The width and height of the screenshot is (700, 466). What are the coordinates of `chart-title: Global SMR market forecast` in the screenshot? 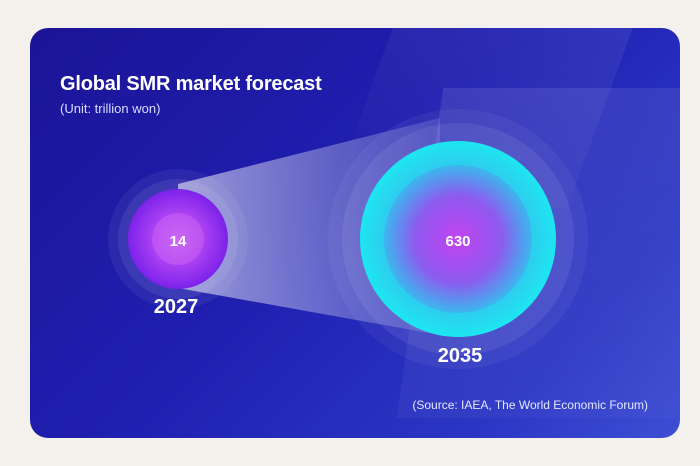 It's located at (191, 84).